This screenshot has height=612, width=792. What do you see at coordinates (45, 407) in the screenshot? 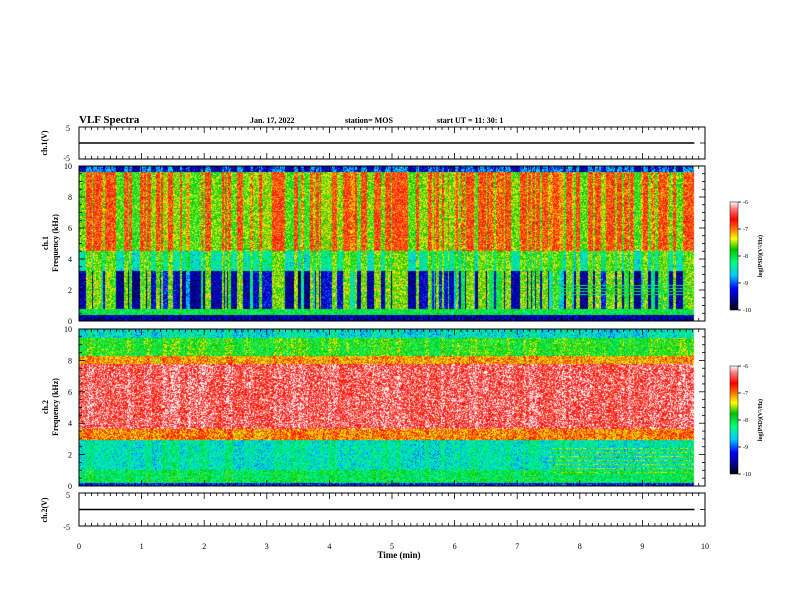
I see `ch2-spectrogram-channel-label: ch.2` at bounding box center [45, 407].